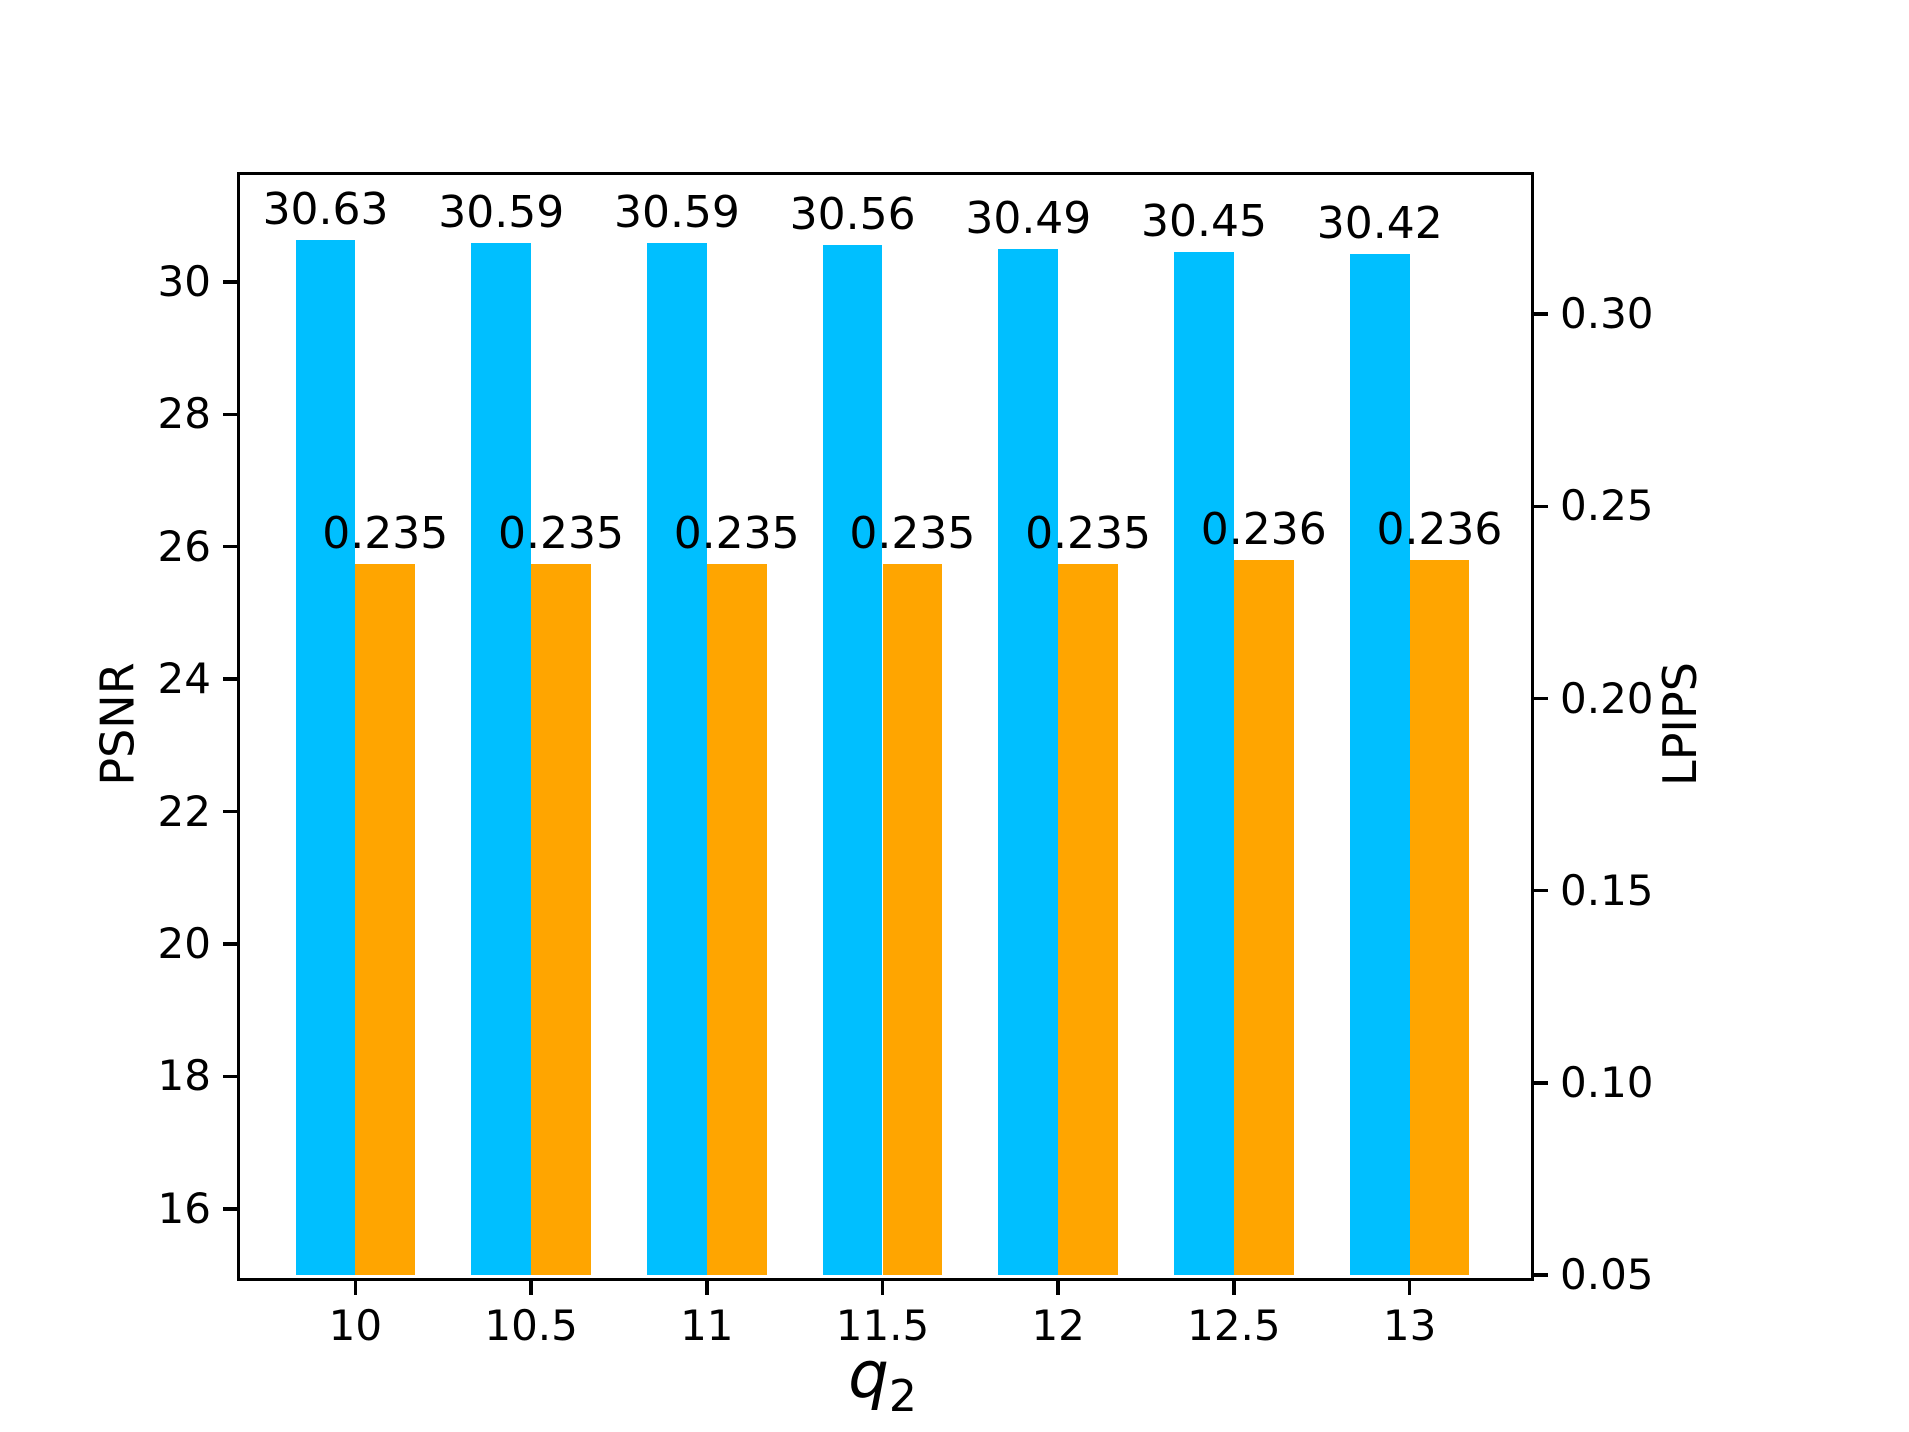 This screenshot has width=1909, height=1432. Describe the element at coordinates (184, 943) in the screenshot. I see `left-axis-tick-label: 20` at that location.